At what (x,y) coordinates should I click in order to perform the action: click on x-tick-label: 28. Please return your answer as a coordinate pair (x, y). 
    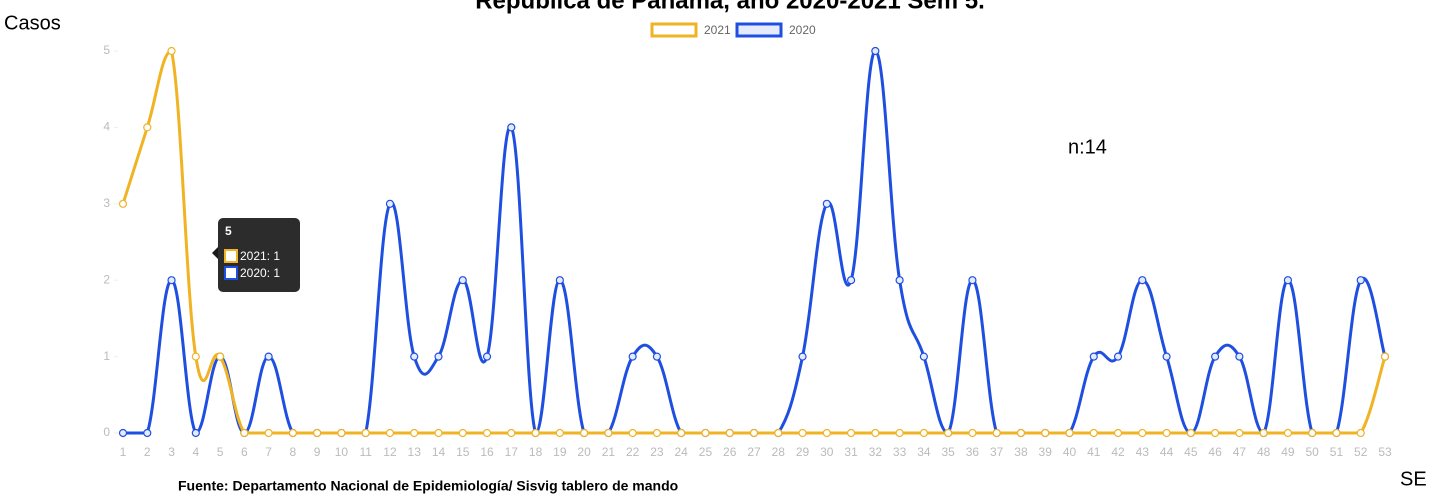
    Looking at the image, I should click on (779, 452).